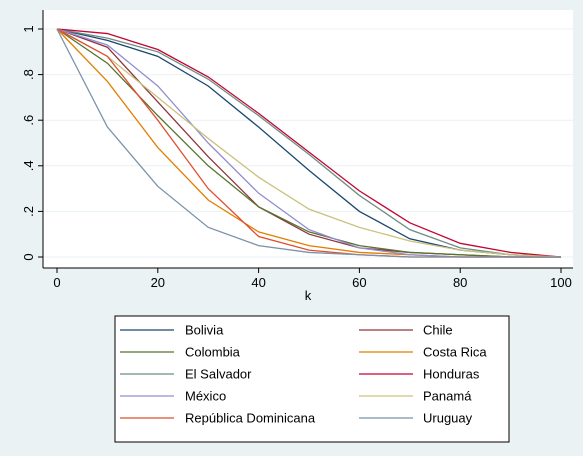  I want to click on y-tick-label: .8, so click(28, 74).